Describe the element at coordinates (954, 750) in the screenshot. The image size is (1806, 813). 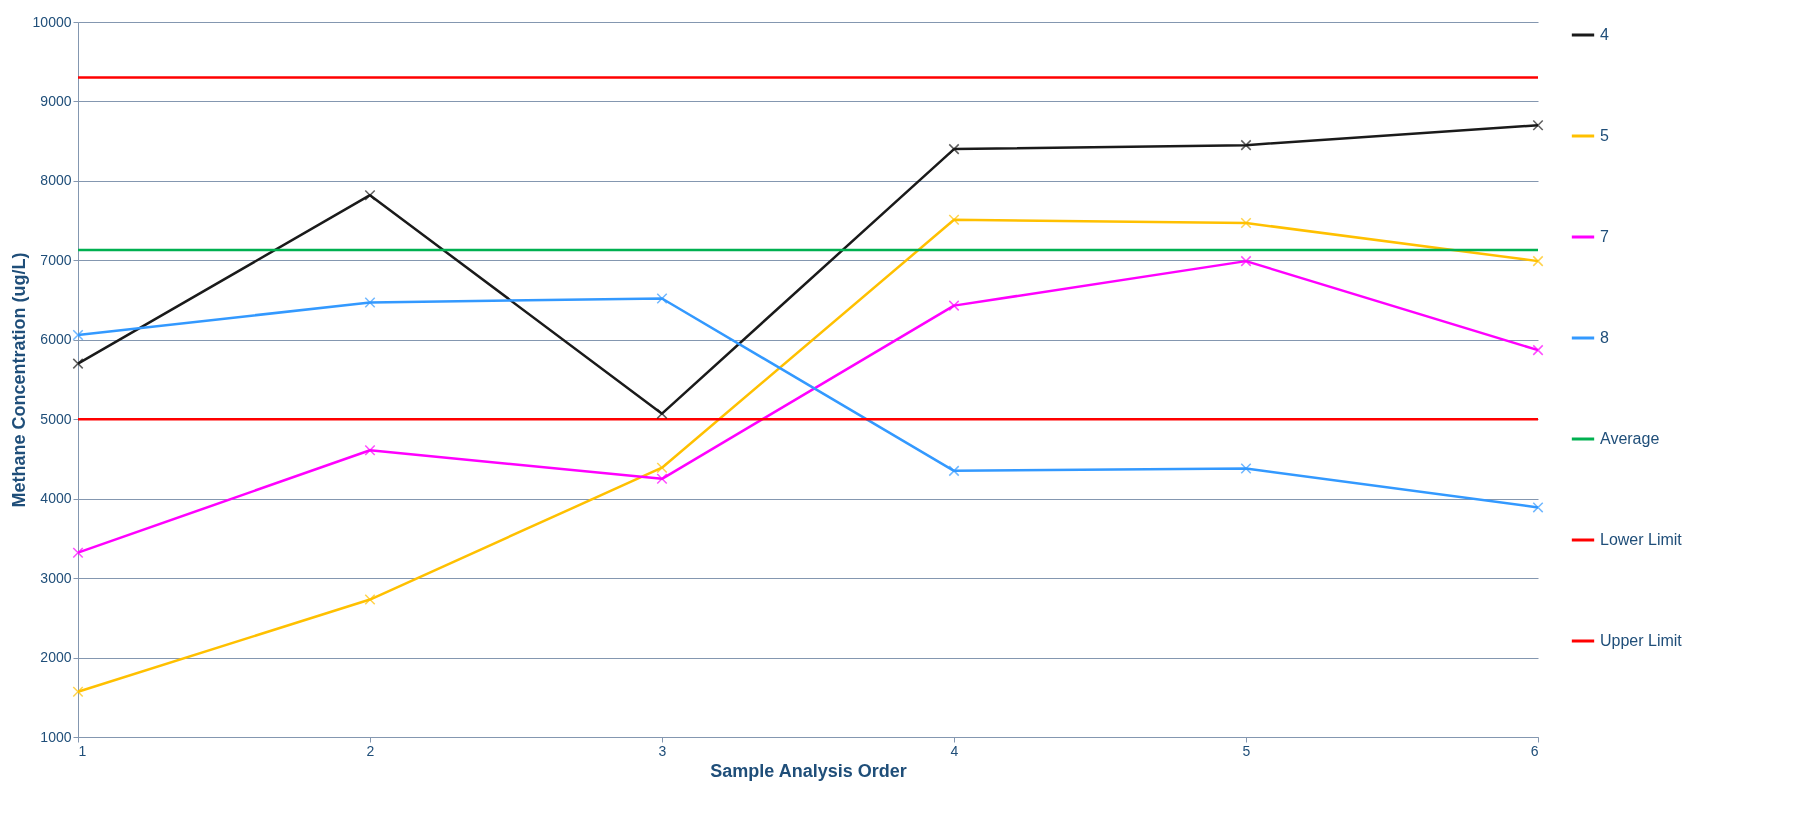
I see `x-tick-label: 4` at that location.